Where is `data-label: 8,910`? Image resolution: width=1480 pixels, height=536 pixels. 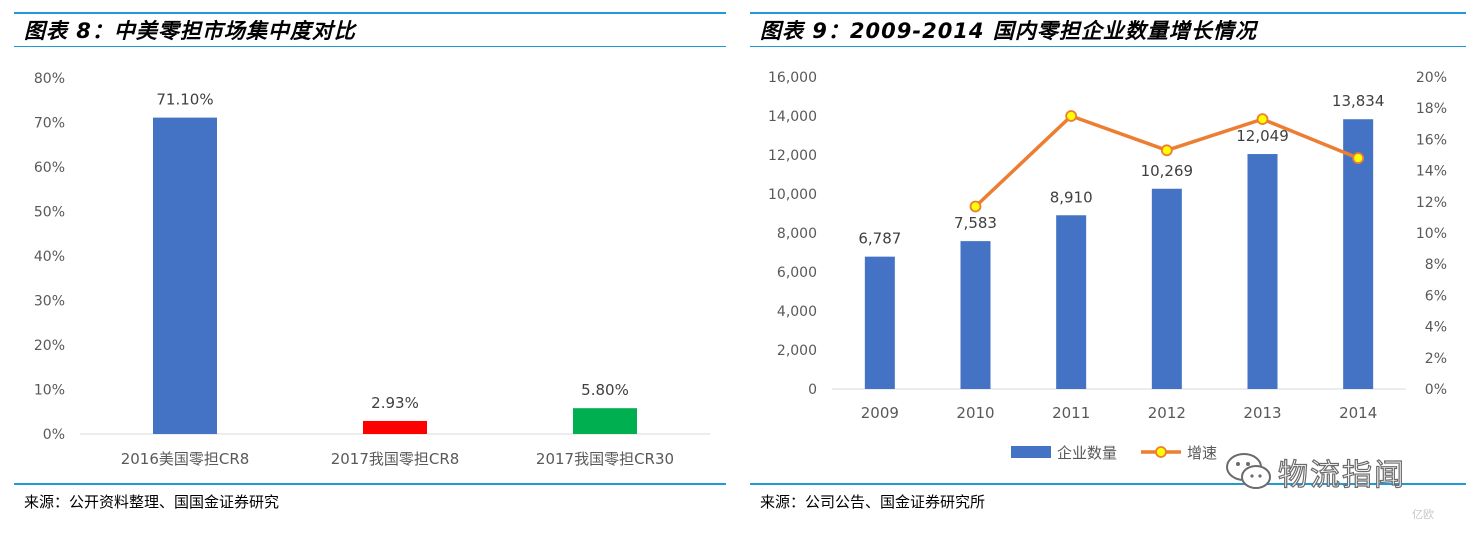 data-label: 8,910 is located at coordinates (1071, 197).